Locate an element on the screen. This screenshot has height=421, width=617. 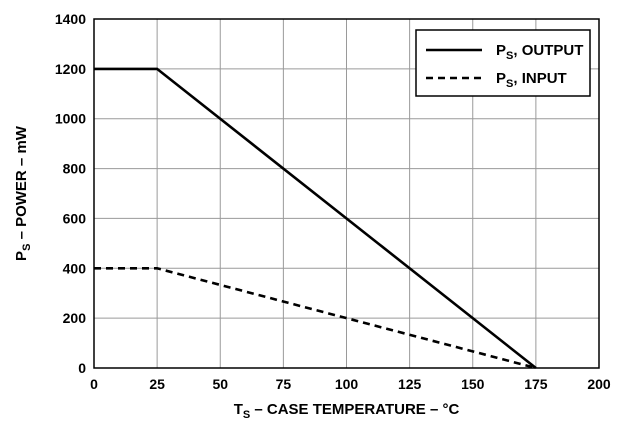
y-tick-label: 400 is located at coordinates (75, 268).